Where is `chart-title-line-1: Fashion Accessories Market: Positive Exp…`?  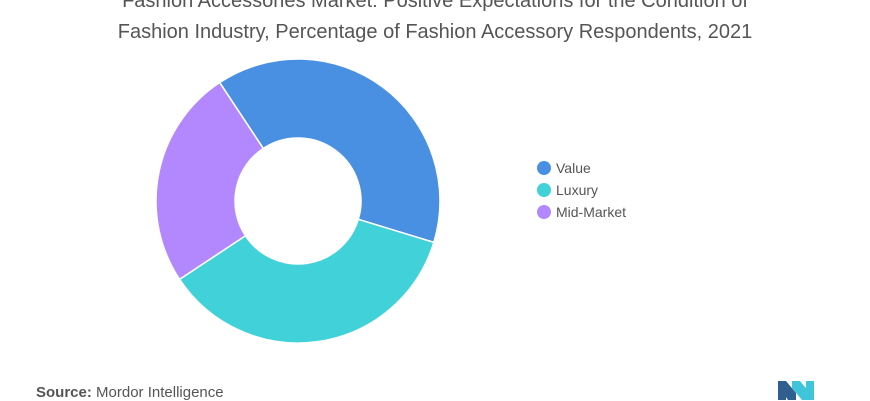 chart-title-line-1: Fashion Accessories Market: Positive Exp… is located at coordinates (435, 6).